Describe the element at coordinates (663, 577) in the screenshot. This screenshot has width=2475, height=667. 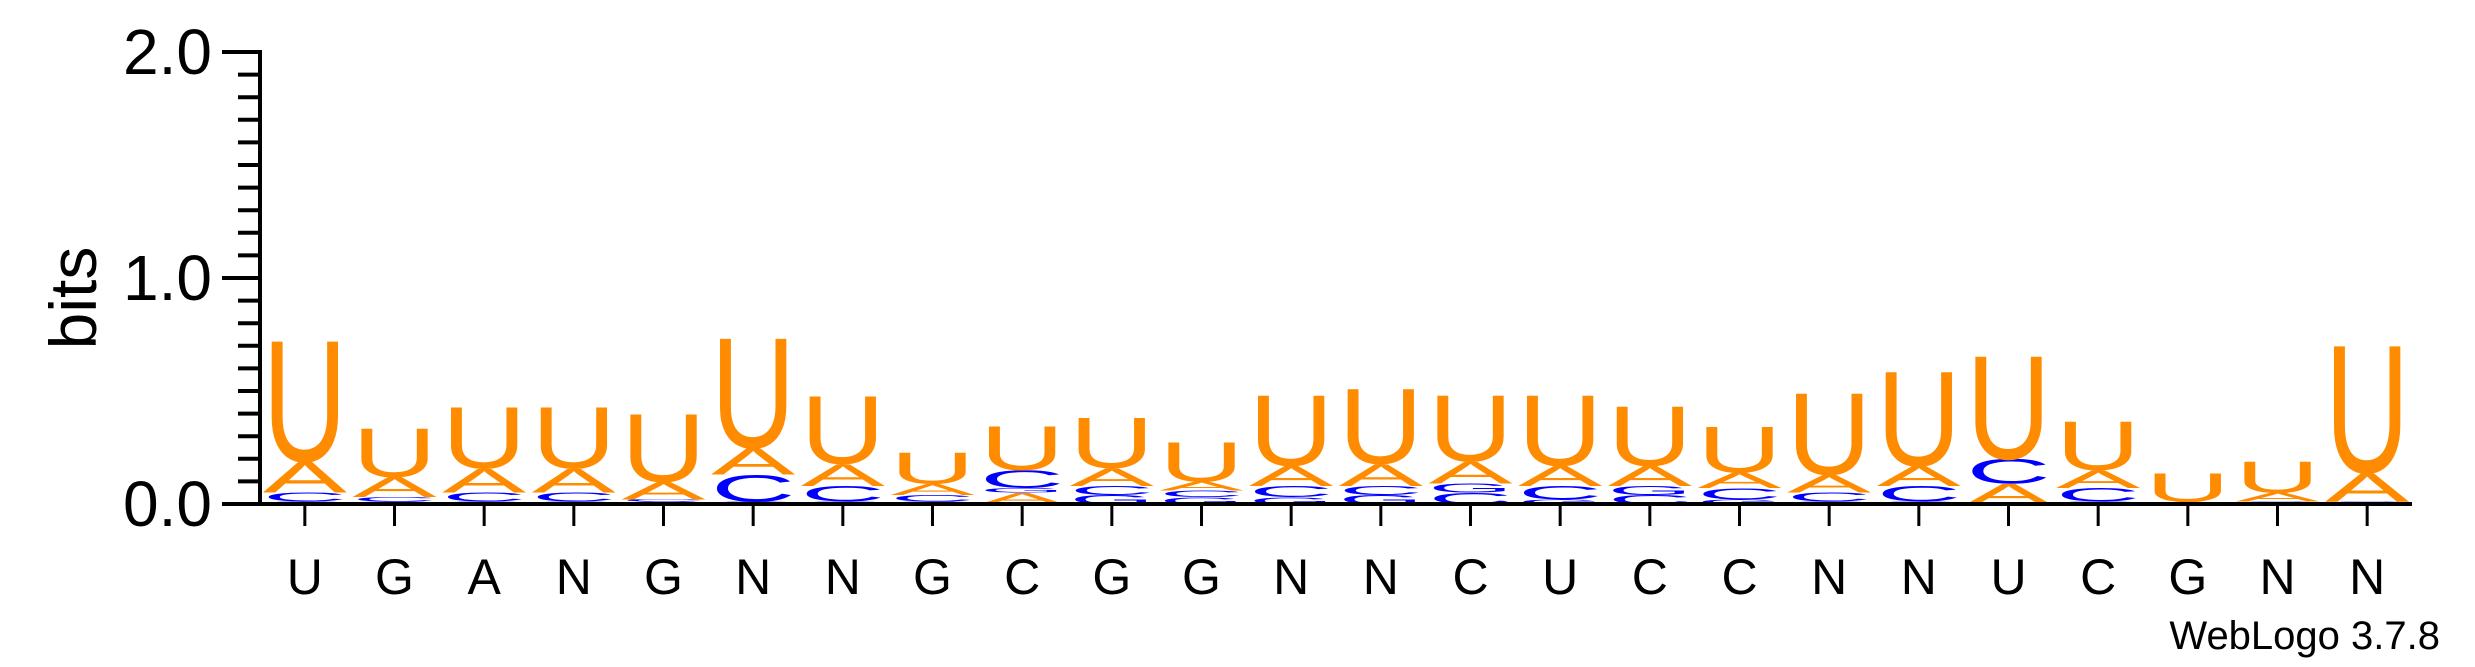
I see `x-tick-label-5: G` at that location.